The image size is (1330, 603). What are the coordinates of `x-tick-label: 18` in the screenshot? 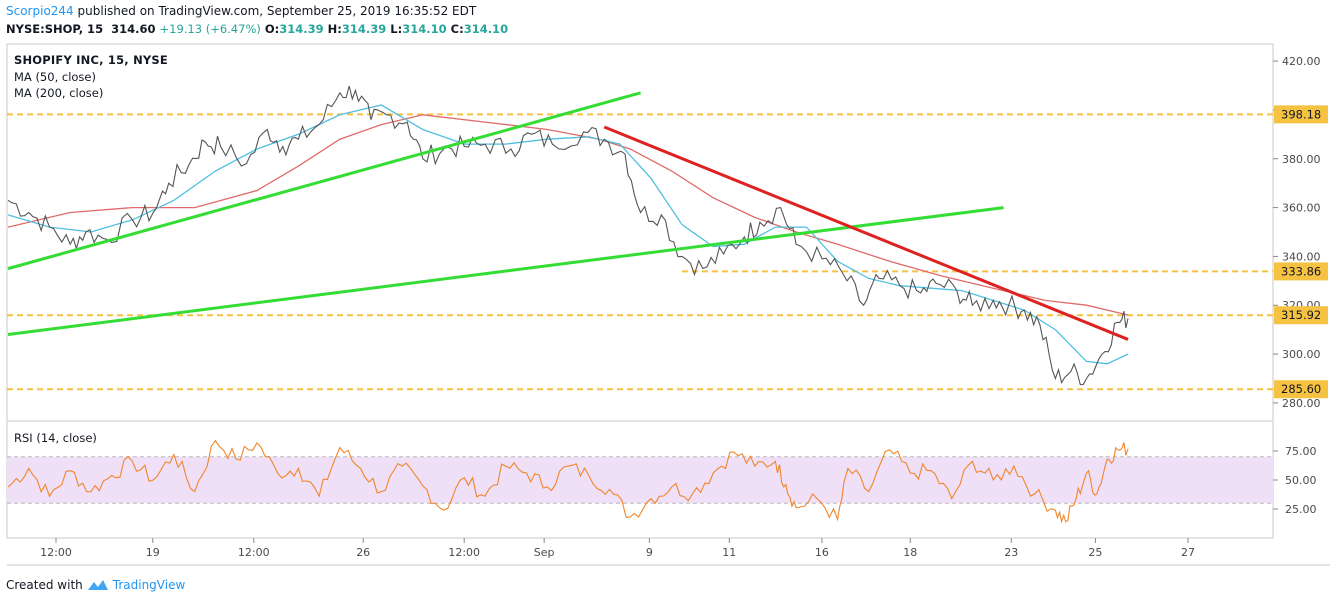 It's located at (910, 552).